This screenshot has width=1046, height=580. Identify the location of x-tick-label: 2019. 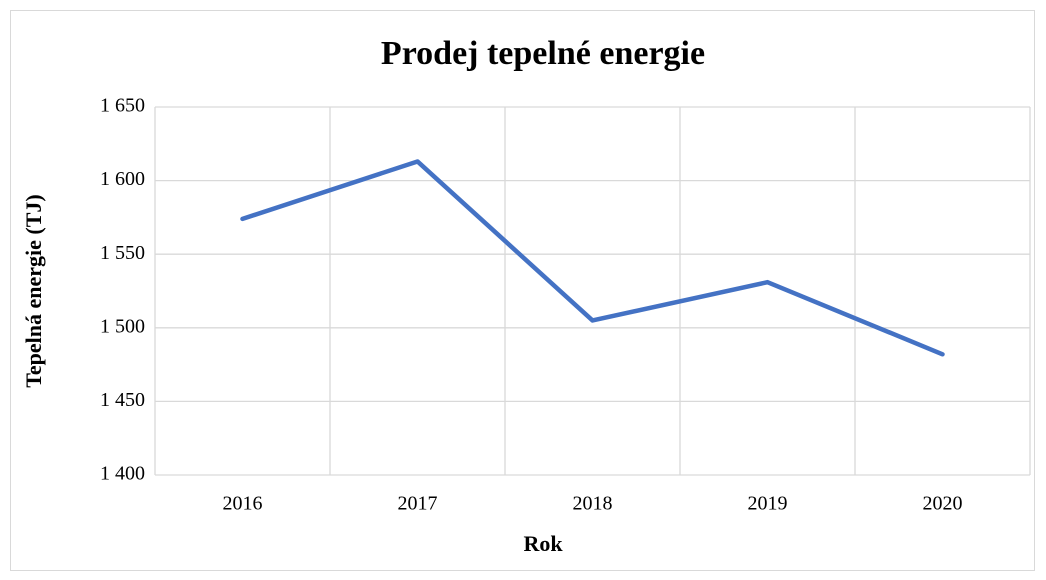
(768, 504).